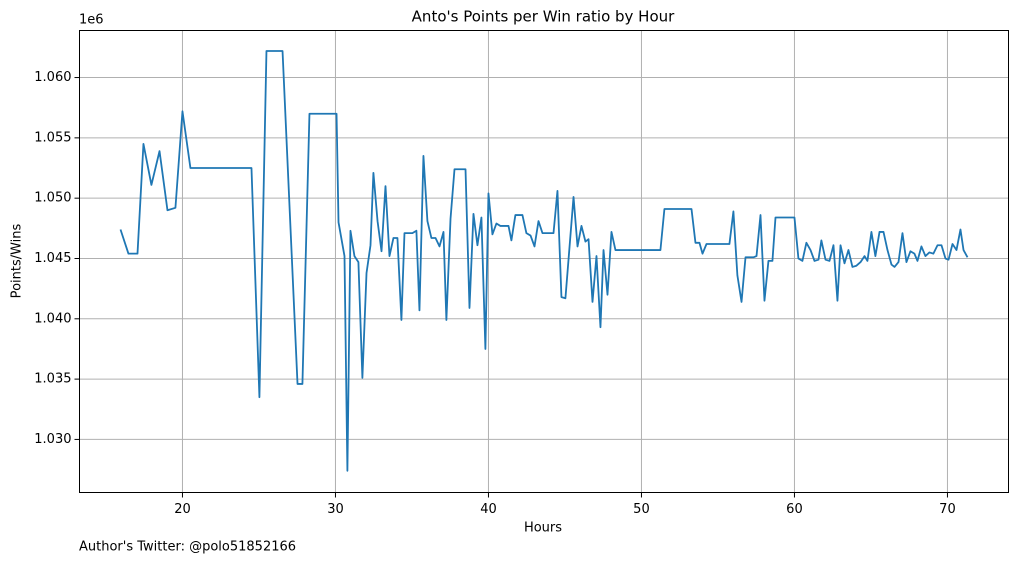 This screenshot has width=1019, height=562. Describe the element at coordinates (641, 509) in the screenshot. I see `x-tick-label: 50` at that location.